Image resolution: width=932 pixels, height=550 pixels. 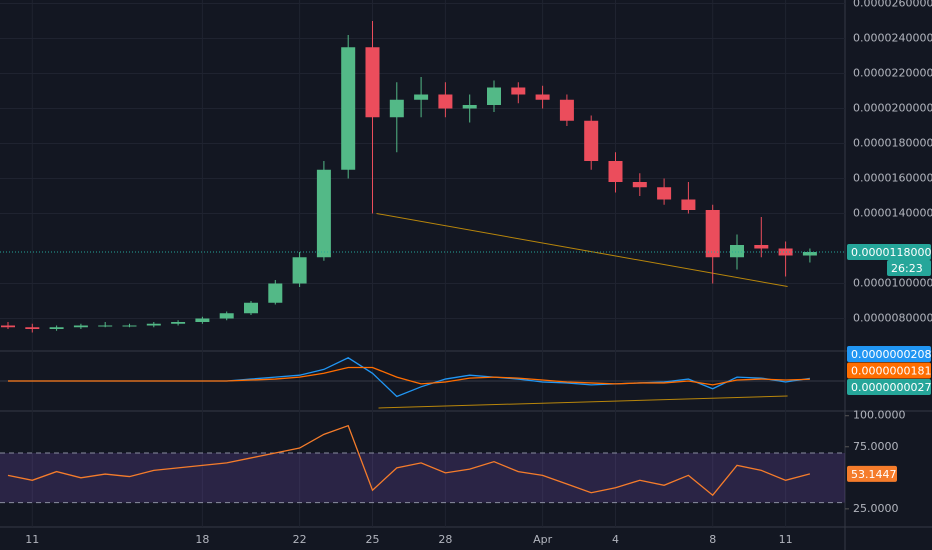 What do you see at coordinates (373, 539) in the screenshot?
I see `x-tick-label: 25` at bounding box center [373, 539].